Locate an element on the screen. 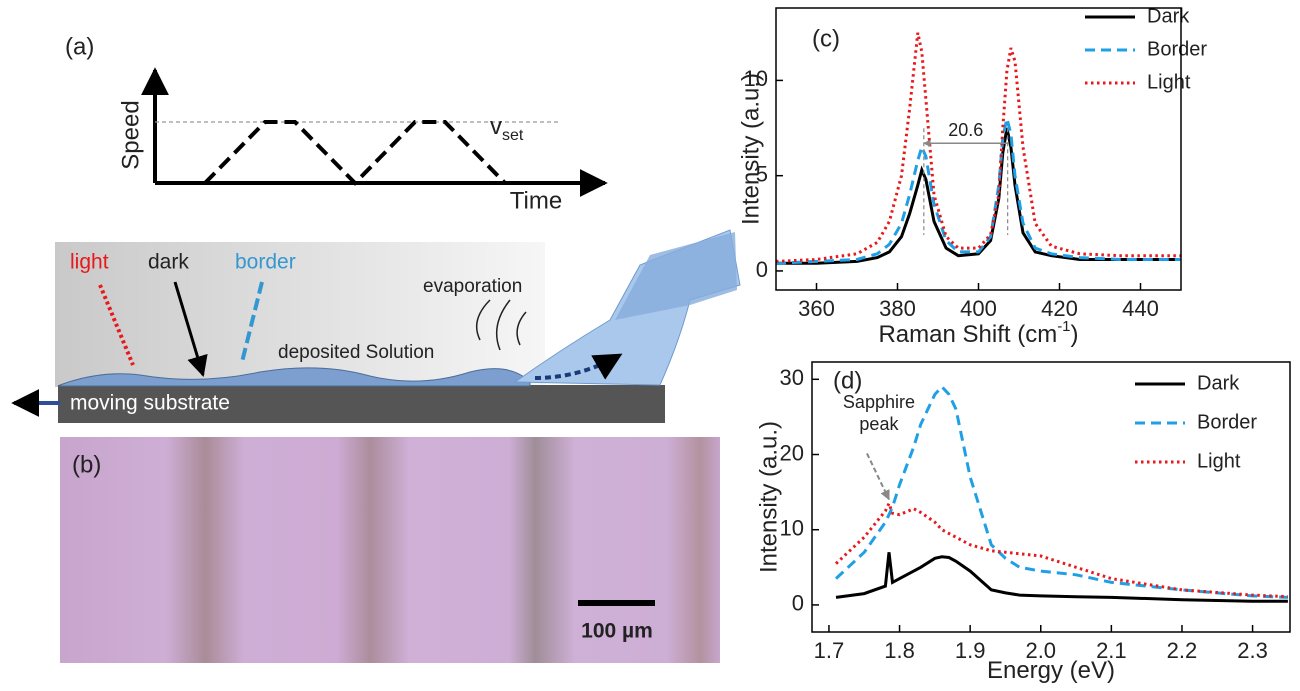 The width and height of the screenshot is (1300, 691). panel-label: (d) is located at coordinates (847, 380).